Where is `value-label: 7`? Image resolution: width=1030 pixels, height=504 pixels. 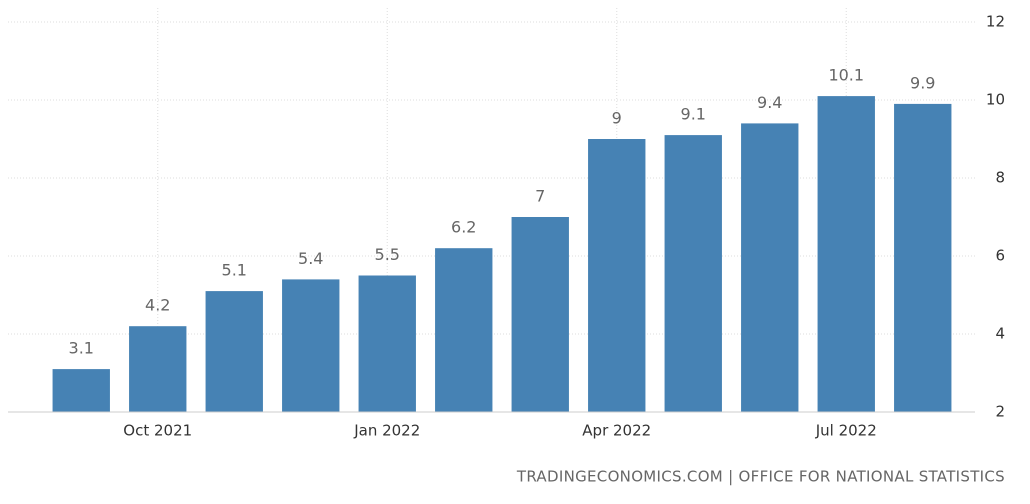 value-label: 7 is located at coordinates (540, 196).